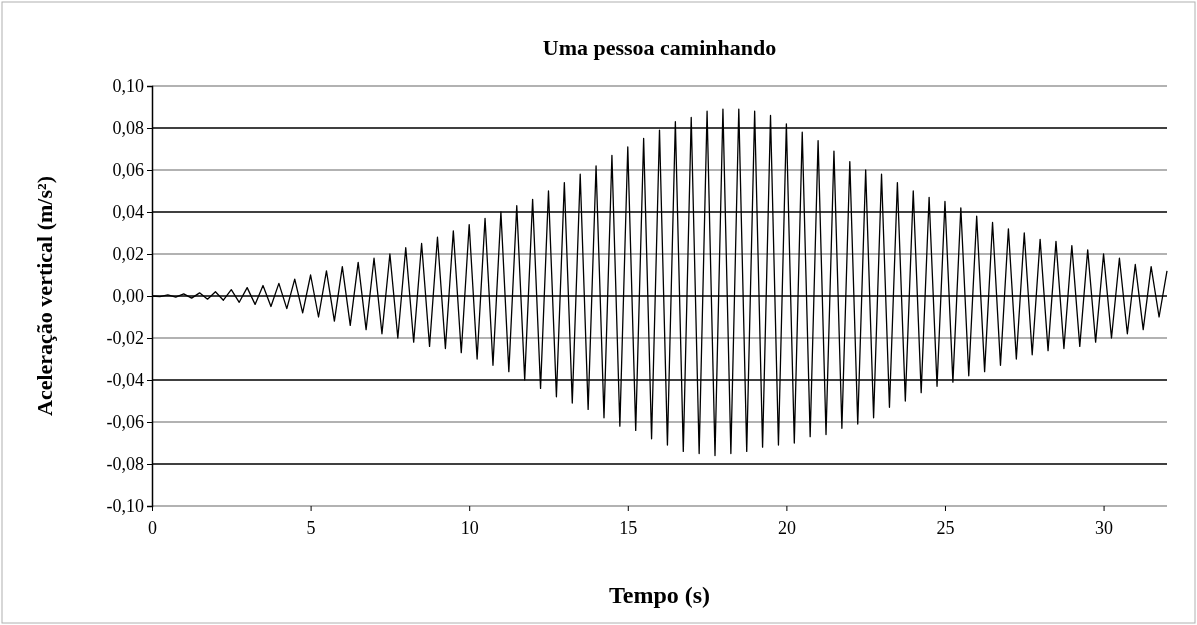 Image resolution: width=1197 pixels, height=625 pixels. What do you see at coordinates (945, 527) in the screenshot?
I see `x-tick-label: 25` at bounding box center [945, 527].